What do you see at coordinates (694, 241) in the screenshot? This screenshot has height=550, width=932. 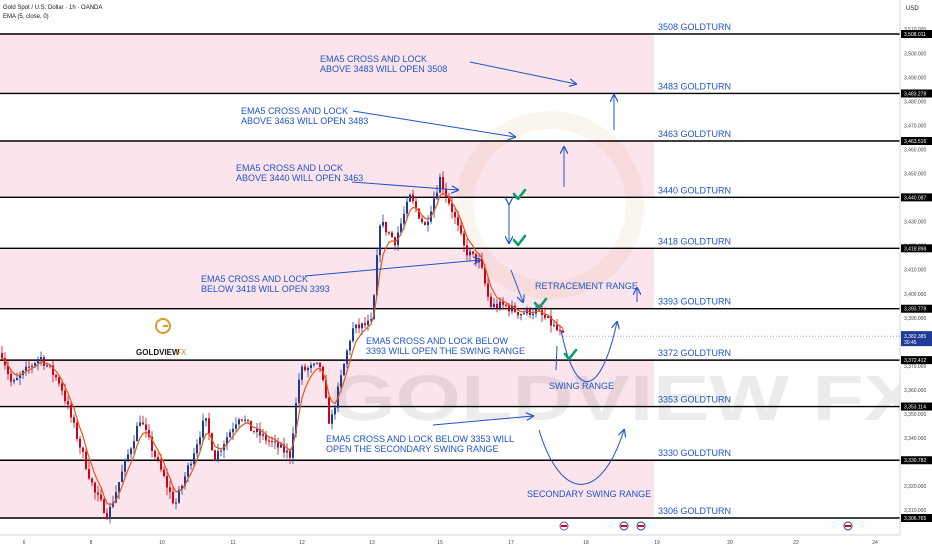 I see `goldturn-level-label: 3418 GOLDTURN` at bounding box center [694, 241].